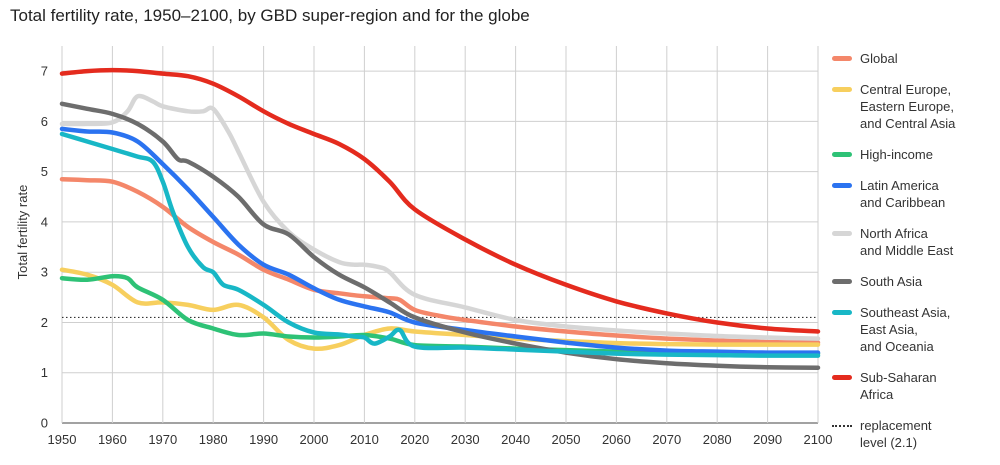  I want to click on y-axis-label: Total fertility rate, so click(22, 232).